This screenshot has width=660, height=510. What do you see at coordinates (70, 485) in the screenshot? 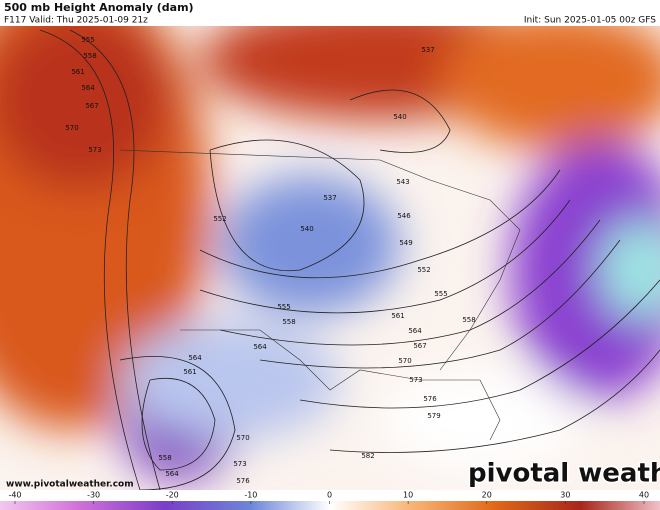
I see `watermark: www.pivotalweather.com` at bounding box center [70, 485].